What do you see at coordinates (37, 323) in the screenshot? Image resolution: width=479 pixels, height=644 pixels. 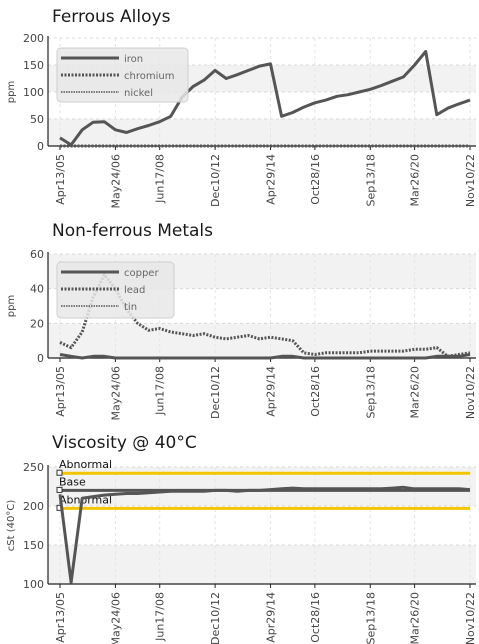 I see `y-tick-label: 20` at bounding box center [37, 323].